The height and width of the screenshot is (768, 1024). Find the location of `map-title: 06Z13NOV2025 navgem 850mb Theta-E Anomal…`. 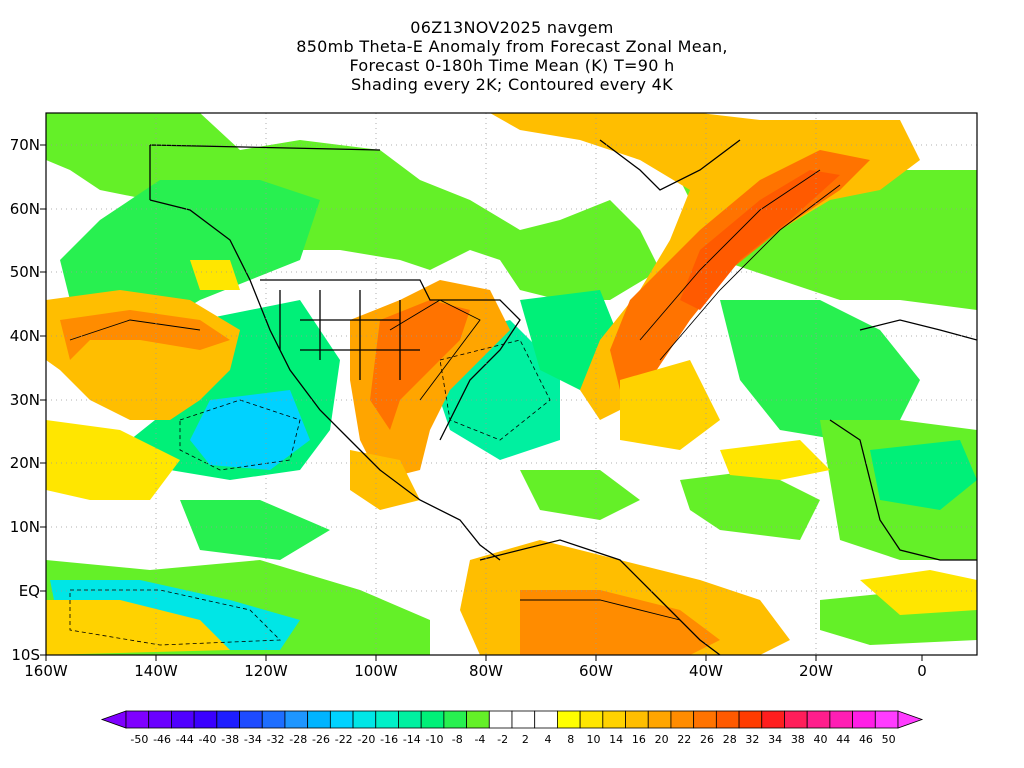

map-title: 06Z13NOV2025 navgem 850mb Theta-E Anomal… is located at coordinates (512, 56).